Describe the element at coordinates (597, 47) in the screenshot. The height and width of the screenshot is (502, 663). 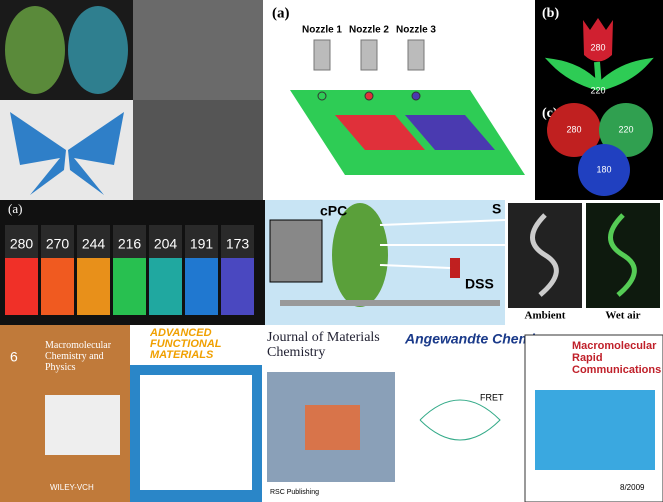
I see `tulip-value: 280` at that location.